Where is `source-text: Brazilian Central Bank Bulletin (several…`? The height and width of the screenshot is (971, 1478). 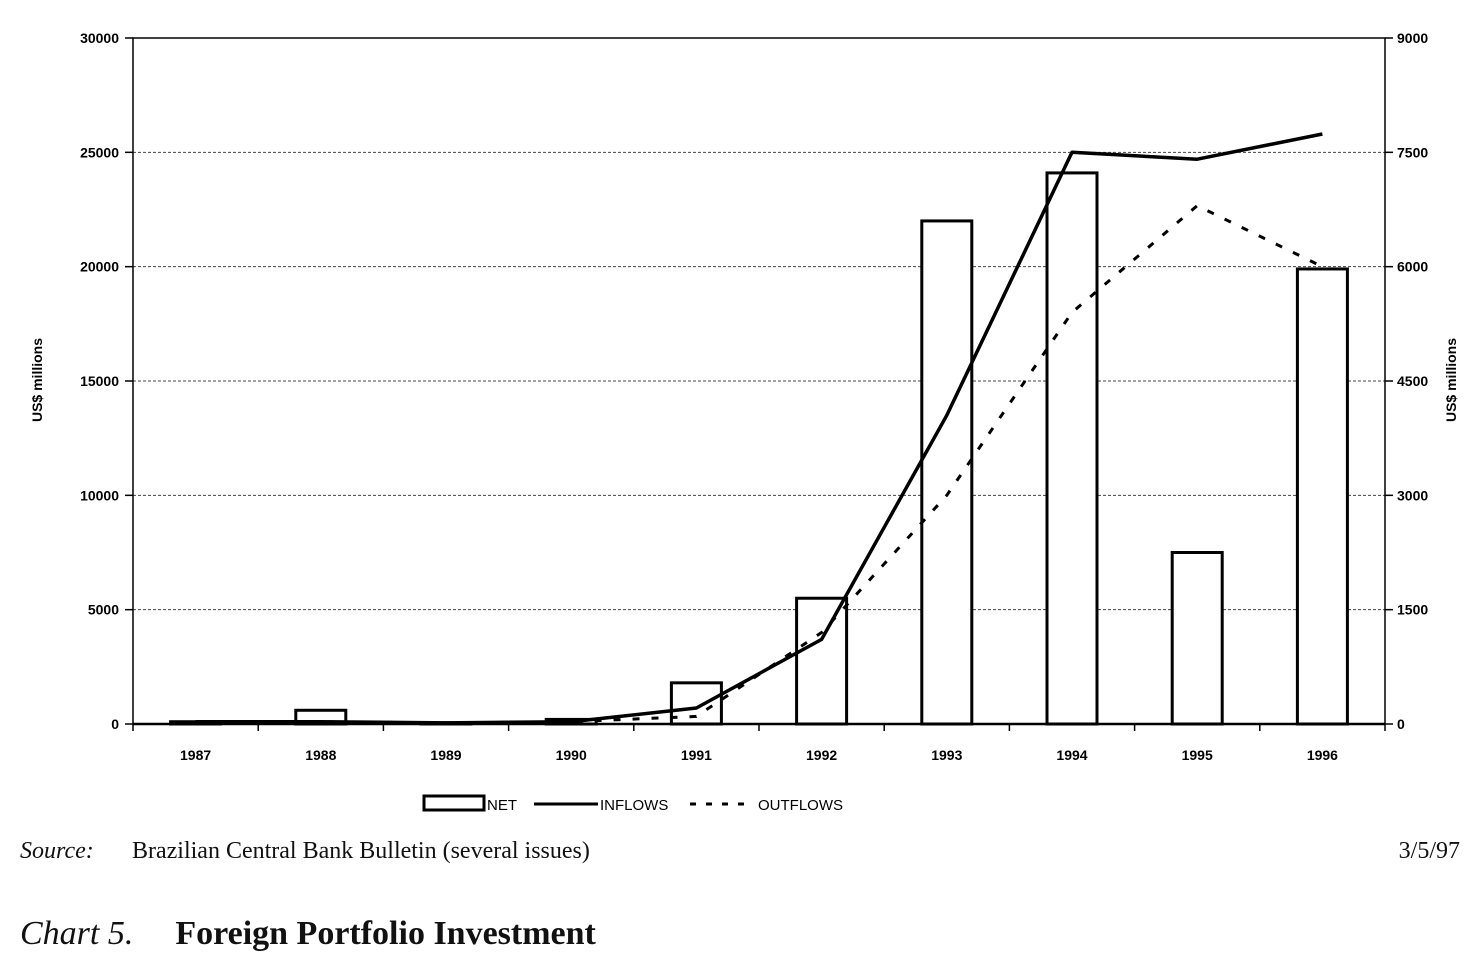 source-text: Brazilian Central Bank Bulletin (several… is located at coordinates (361, 851).